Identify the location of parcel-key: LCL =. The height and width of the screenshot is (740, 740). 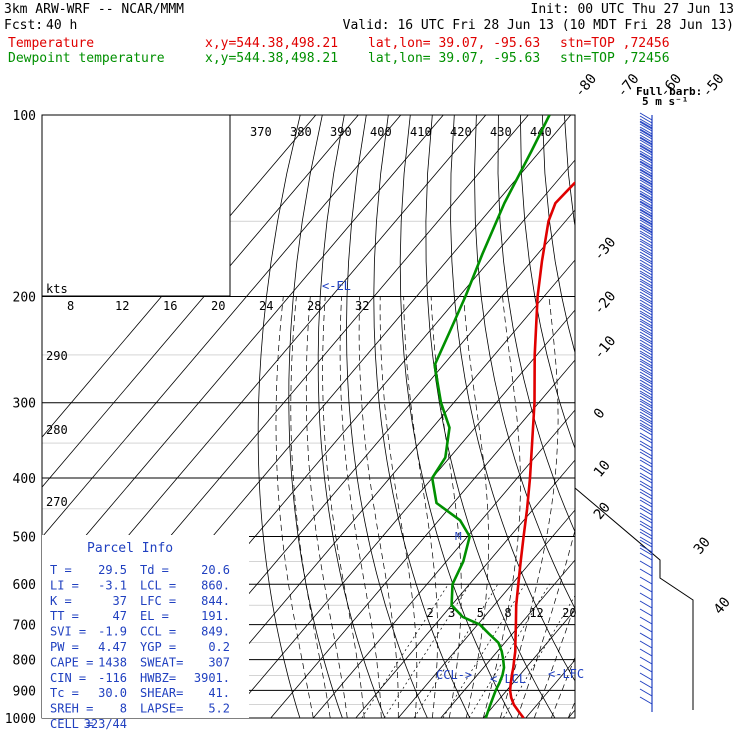
(158, 585).